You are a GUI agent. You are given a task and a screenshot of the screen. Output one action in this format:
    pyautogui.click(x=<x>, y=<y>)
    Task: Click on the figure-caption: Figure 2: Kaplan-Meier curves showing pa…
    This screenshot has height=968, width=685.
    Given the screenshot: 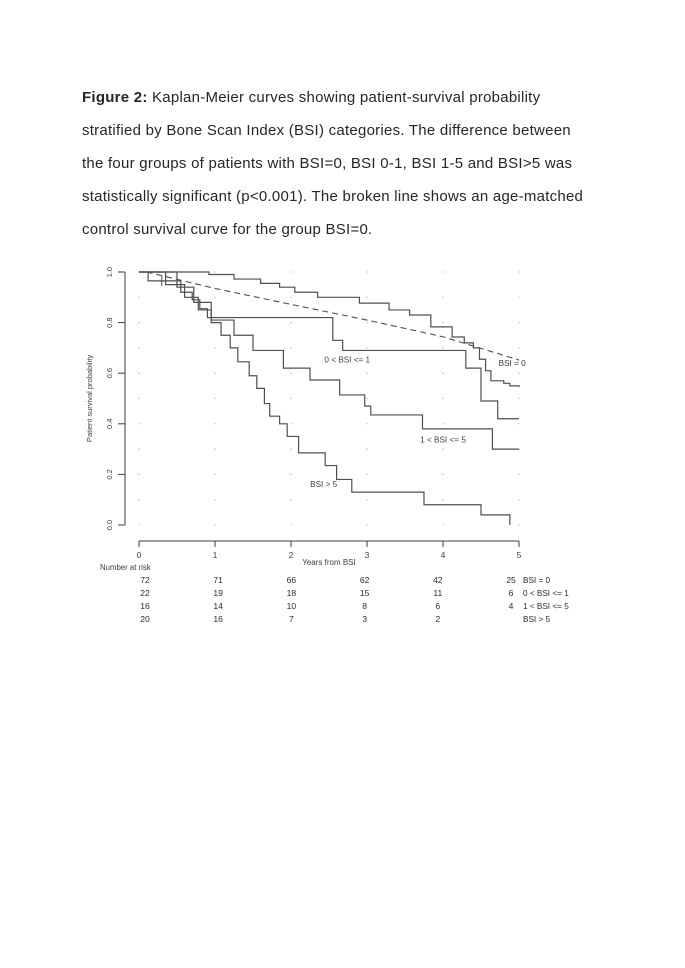 What is the action you would take?
    pyautogui.click(x=352, y=163)
    